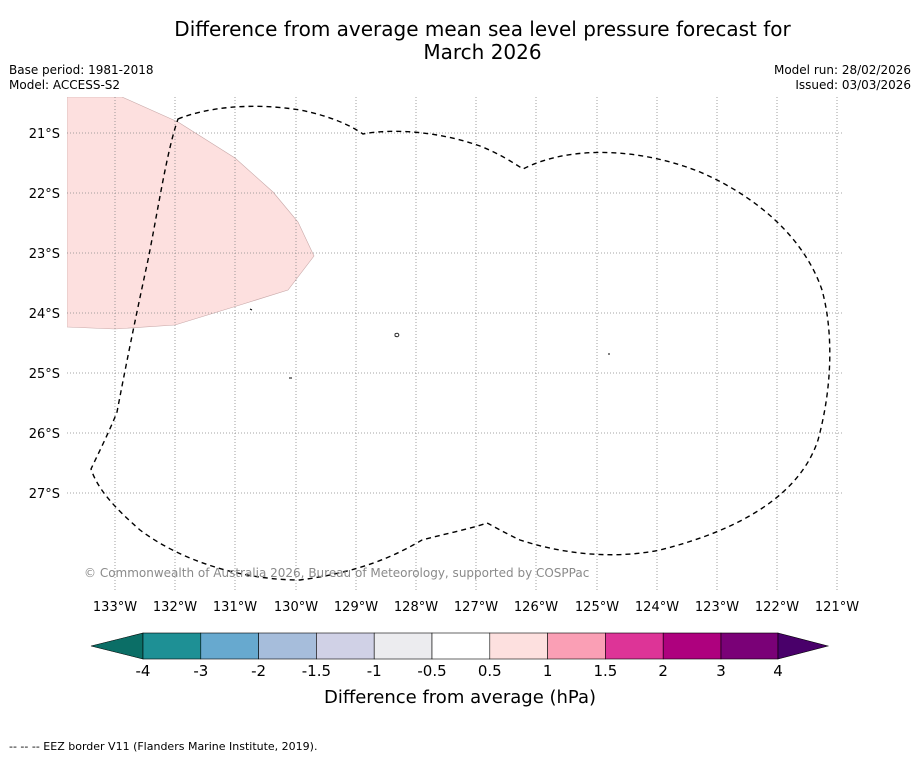 This screenshot has height=758, width=919. I want to click on lon-label-131: 131°W, so click(235, 607).